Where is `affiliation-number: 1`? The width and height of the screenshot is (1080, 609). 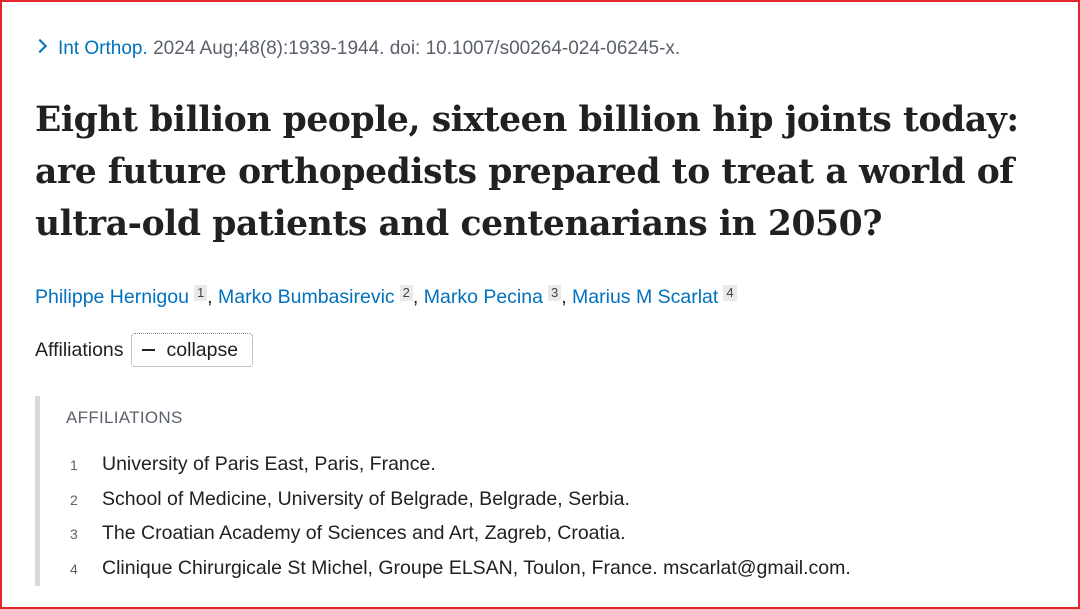
affiliation-number: 1 is located at coordinates (74, 465).